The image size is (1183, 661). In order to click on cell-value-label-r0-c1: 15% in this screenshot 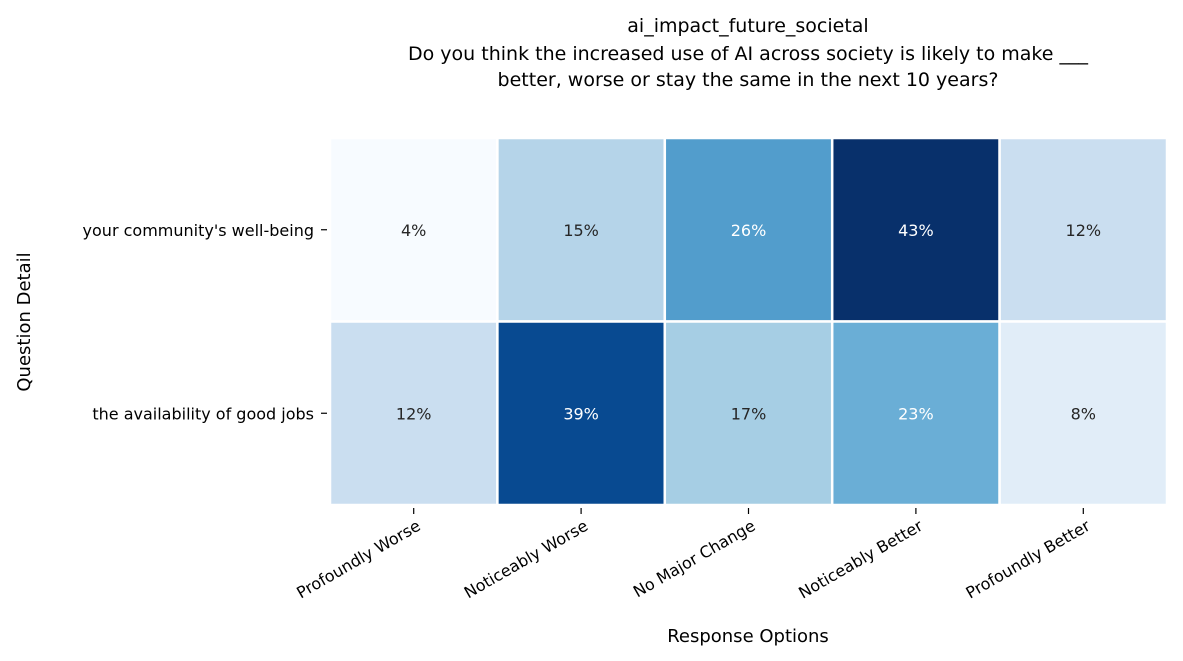, I will do `click(581, 230)`.